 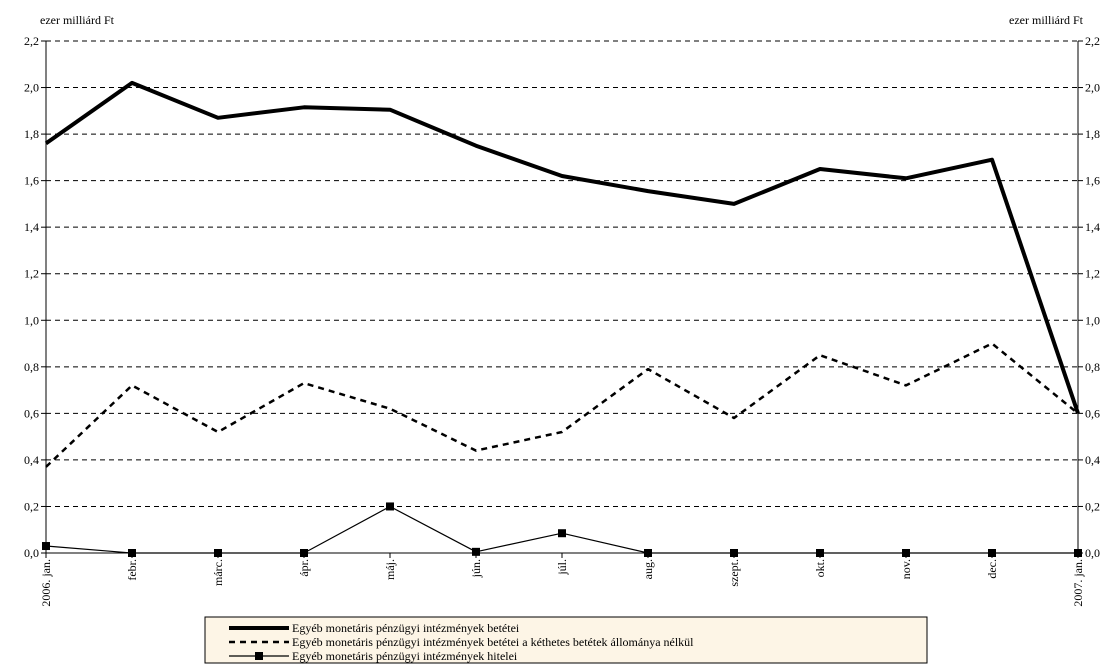 What do you see at coordinates (1092, 320) in the screenshot?
I see `y-tick-label-right: 1,0` at bounding box center [1092, 320].